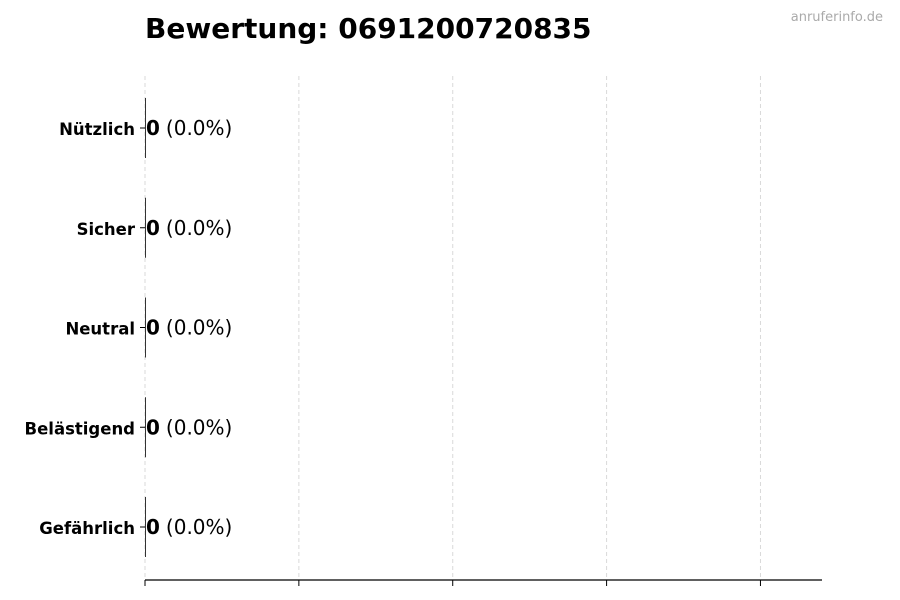 Image resolution: width=900 pixels, height=600 pixels. What do you see at coordinates (100, 329) in the screenshot?
I see `category-label: Neutral` at bounding box center [100, 329].